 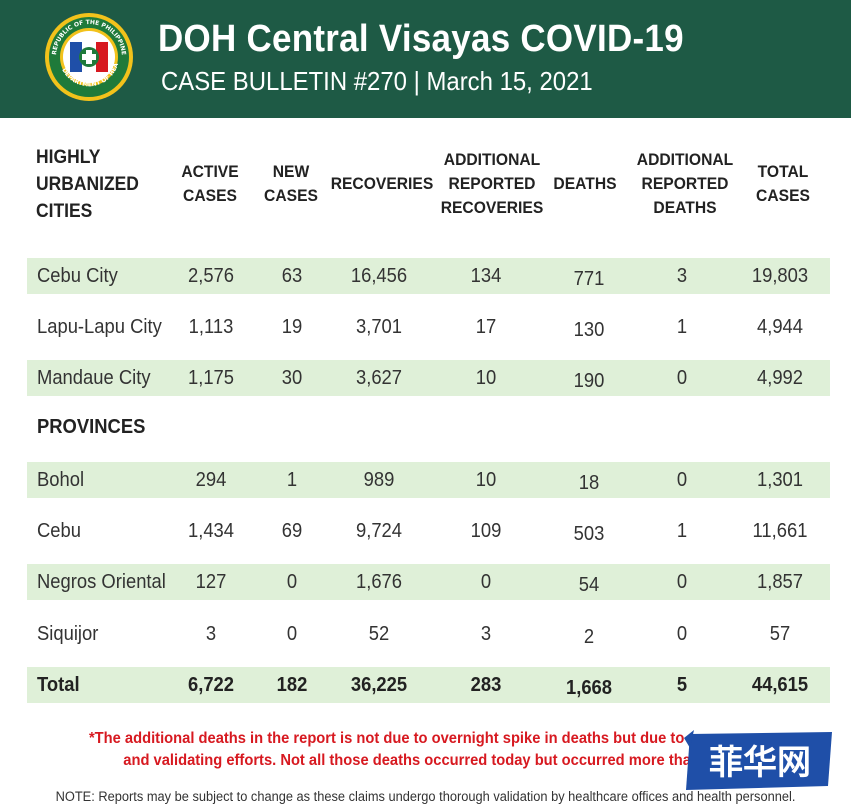 What do you see at coordinates (382, 183) in the screenshot?
I see `header-recoveries: RECOVERIES` at bounding box center [382, 183].